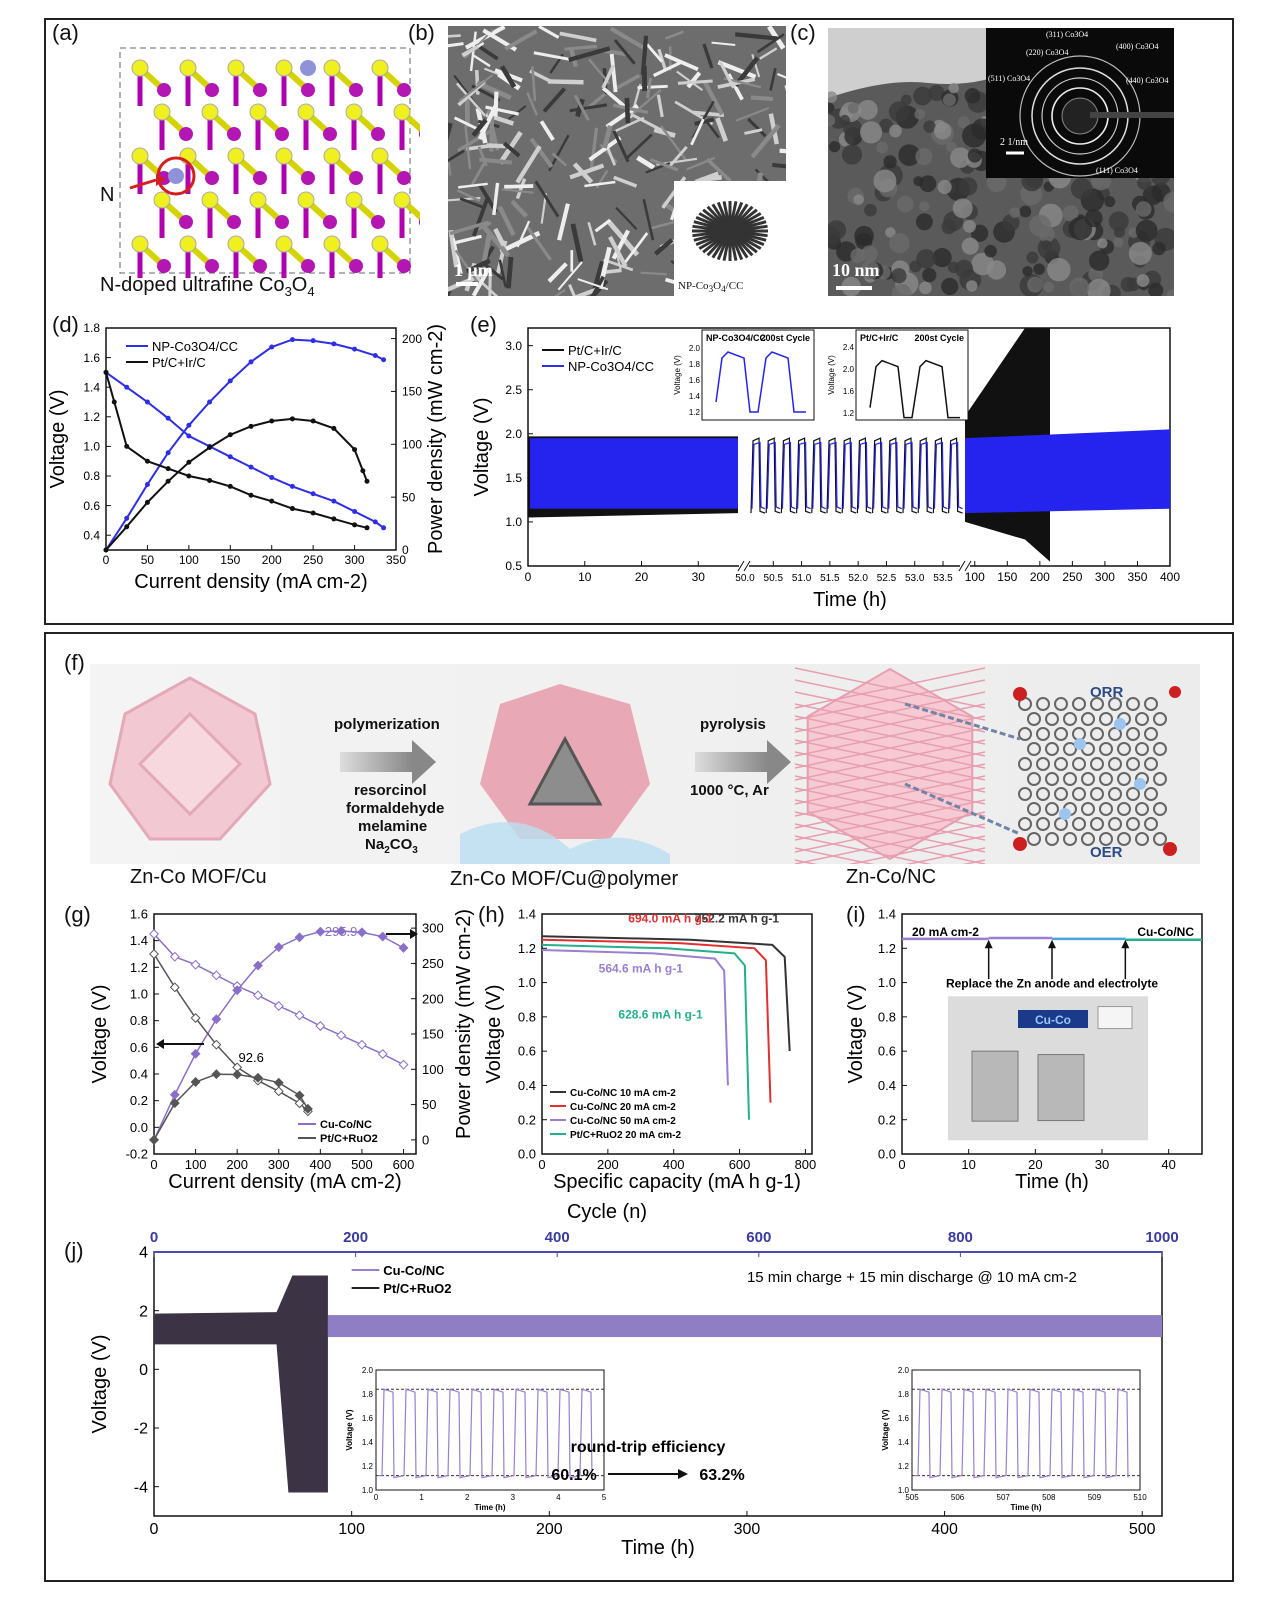 The width and height of the screenshot is (1269, 1603). What do you see at coordinates (100, 1034) in the screenshot?
I see `y-axis-label: Voltage (V)` at bounding box center [100, 1034].